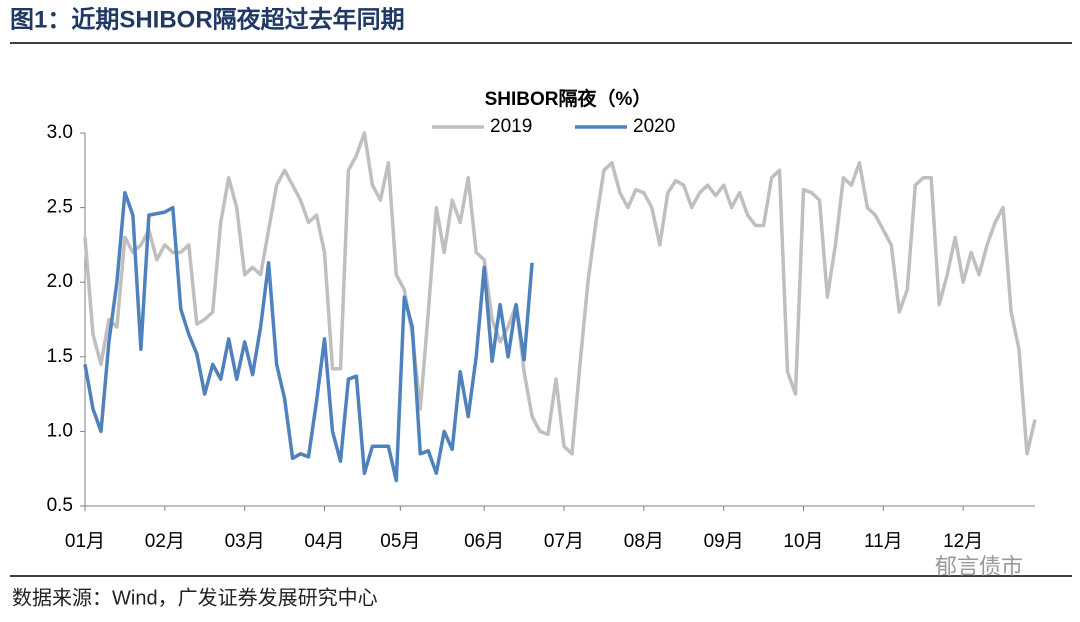 This screenshot has height=622, width=1080. I want to click on y-tick-label: 2.0, so click(60, 281).